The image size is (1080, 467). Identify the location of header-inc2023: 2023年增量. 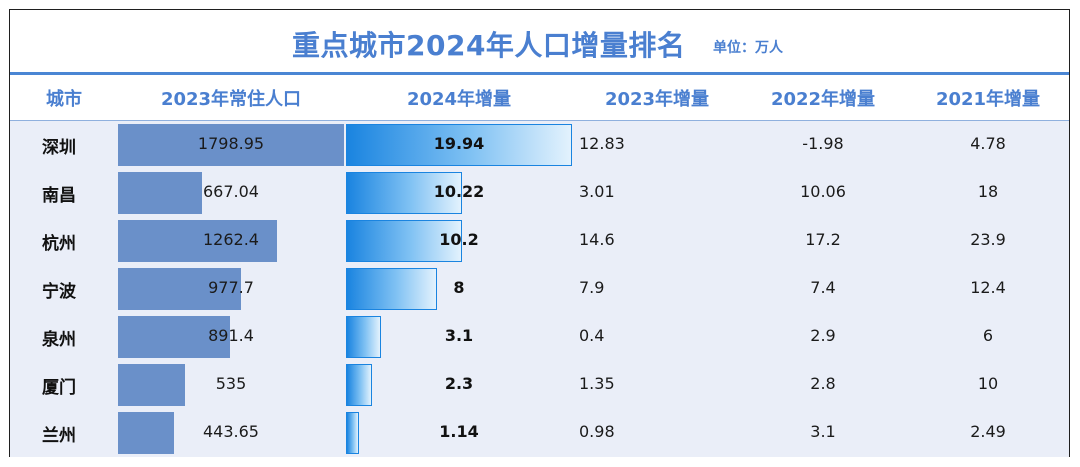
(657, 99).